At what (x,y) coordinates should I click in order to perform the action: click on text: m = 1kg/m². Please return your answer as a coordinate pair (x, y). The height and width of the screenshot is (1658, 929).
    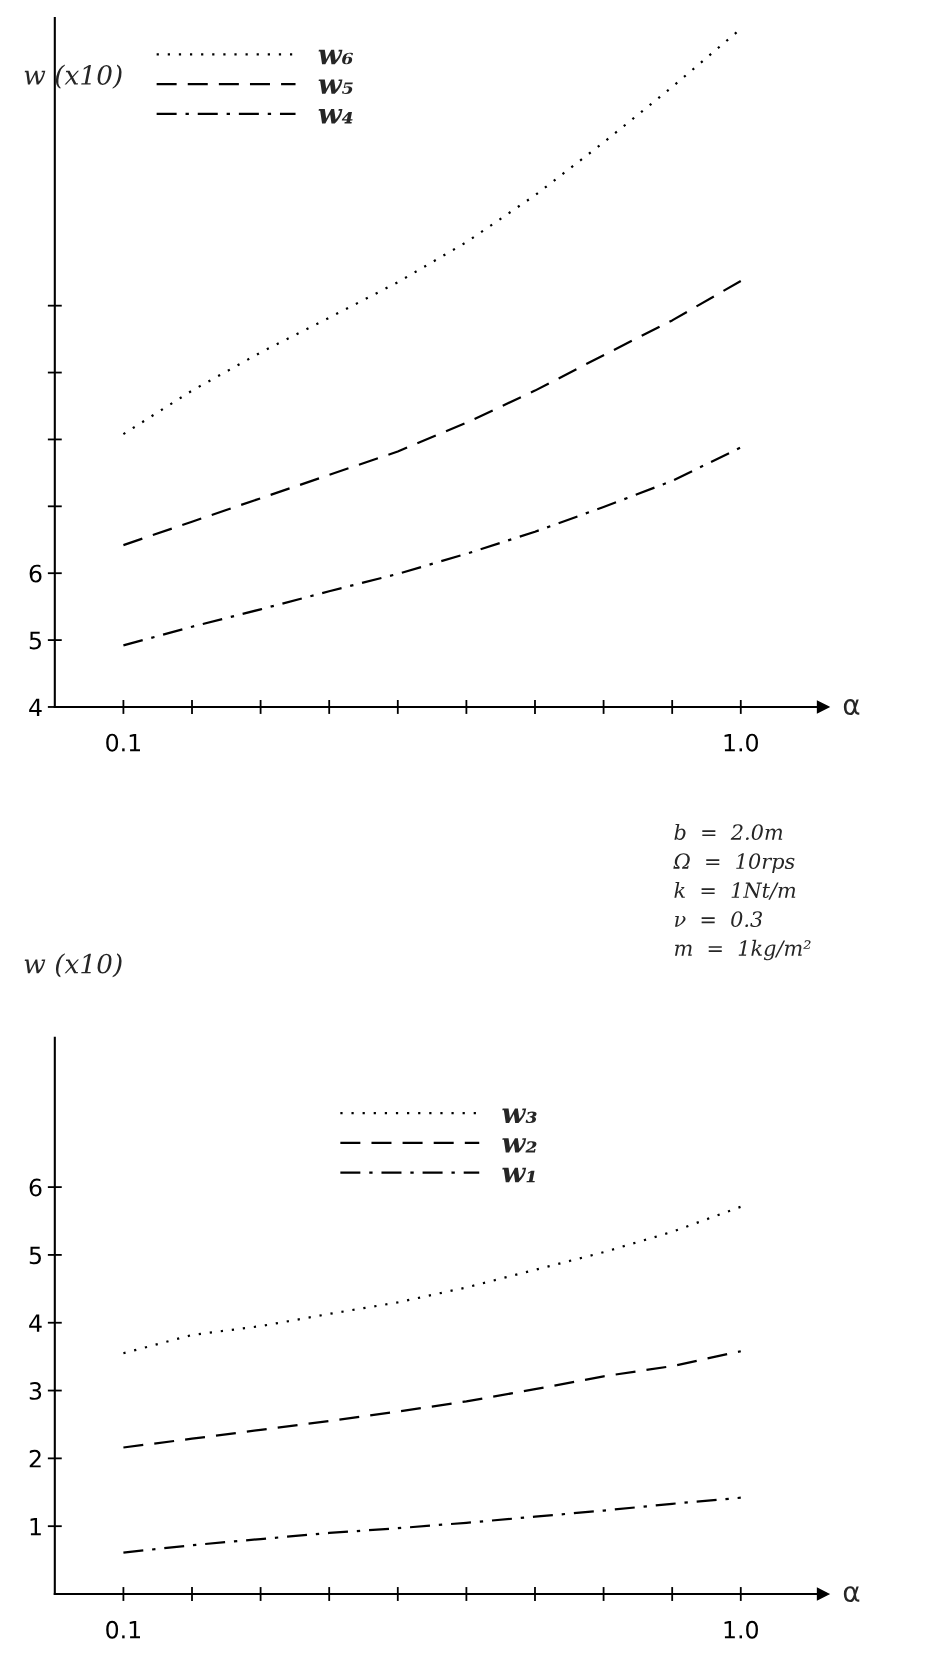
    Looking at the image, I should click on (742, 950).